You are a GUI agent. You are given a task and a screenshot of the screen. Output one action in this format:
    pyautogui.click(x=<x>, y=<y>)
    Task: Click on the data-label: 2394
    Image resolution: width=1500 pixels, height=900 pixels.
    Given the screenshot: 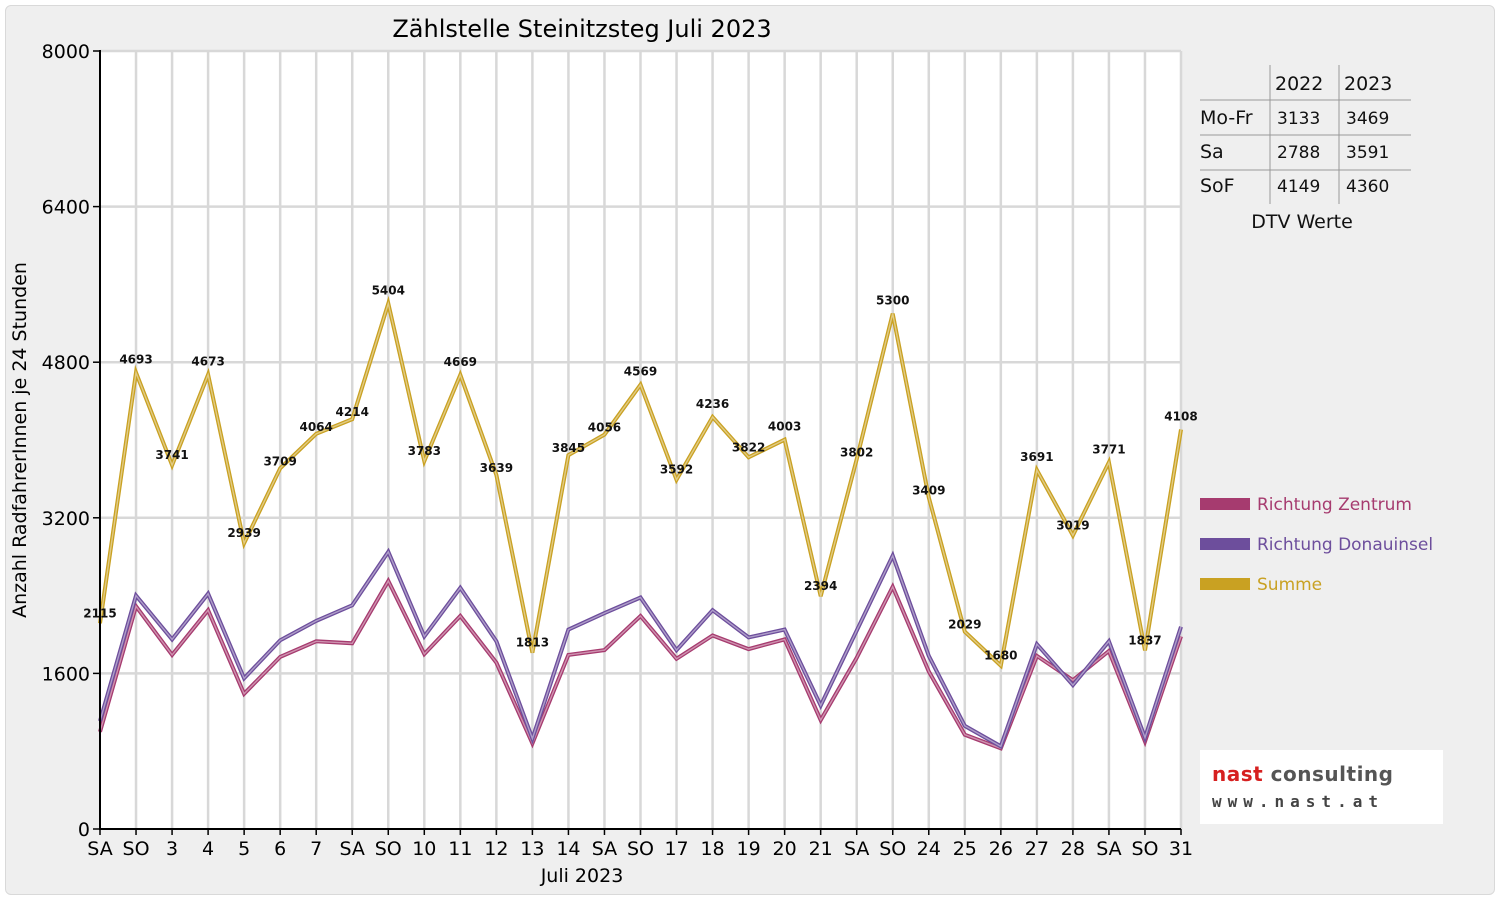 What is the action you would take?
    pyautogui.click(x=820, y=586)
    